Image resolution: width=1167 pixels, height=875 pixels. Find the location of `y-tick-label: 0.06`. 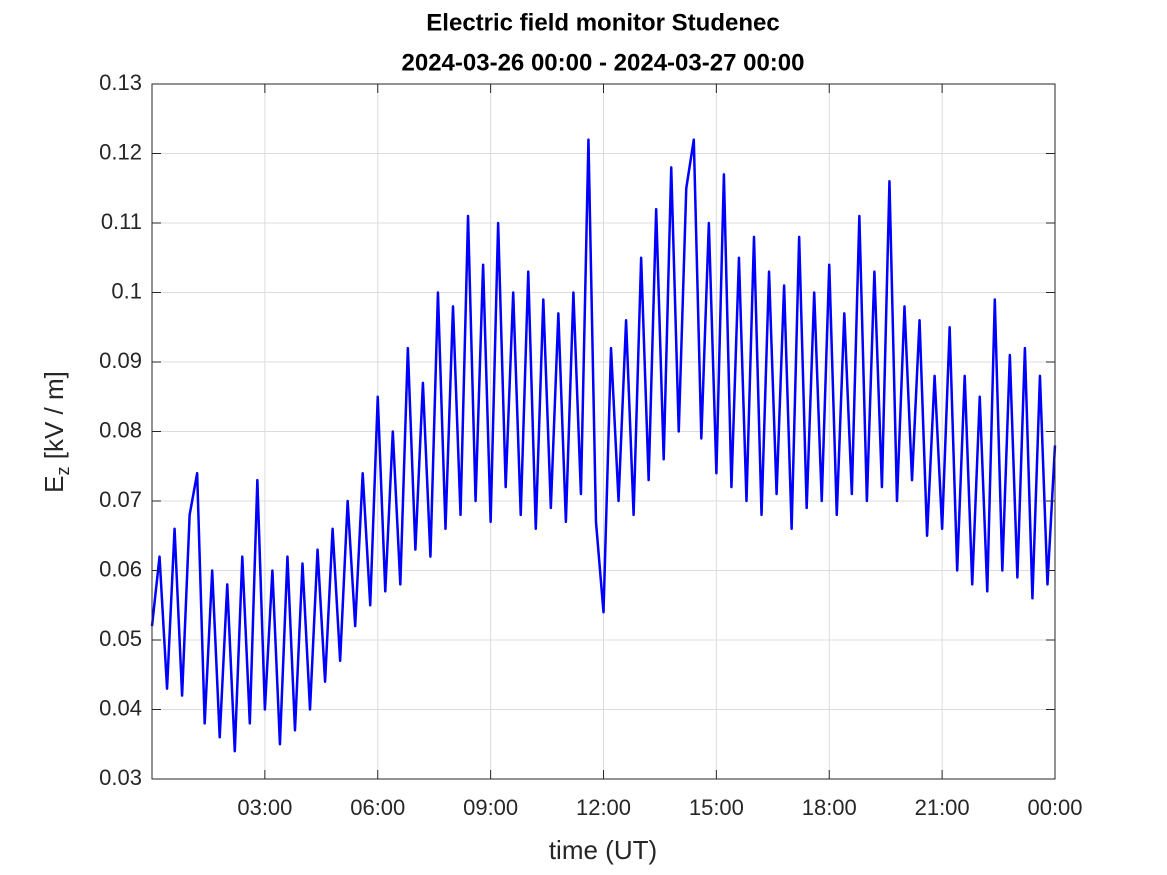

y-tick-label: 0.06 is located at coordinates (120, 568).